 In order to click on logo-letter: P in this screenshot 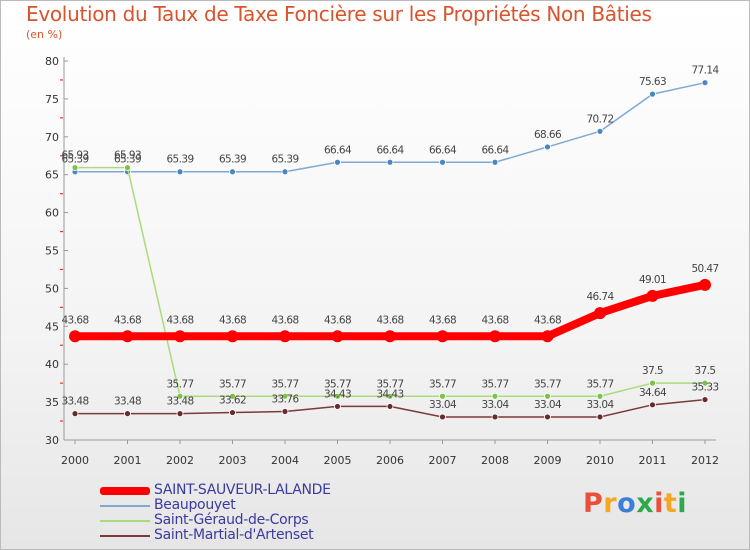, I will do `click(593, 503)`.